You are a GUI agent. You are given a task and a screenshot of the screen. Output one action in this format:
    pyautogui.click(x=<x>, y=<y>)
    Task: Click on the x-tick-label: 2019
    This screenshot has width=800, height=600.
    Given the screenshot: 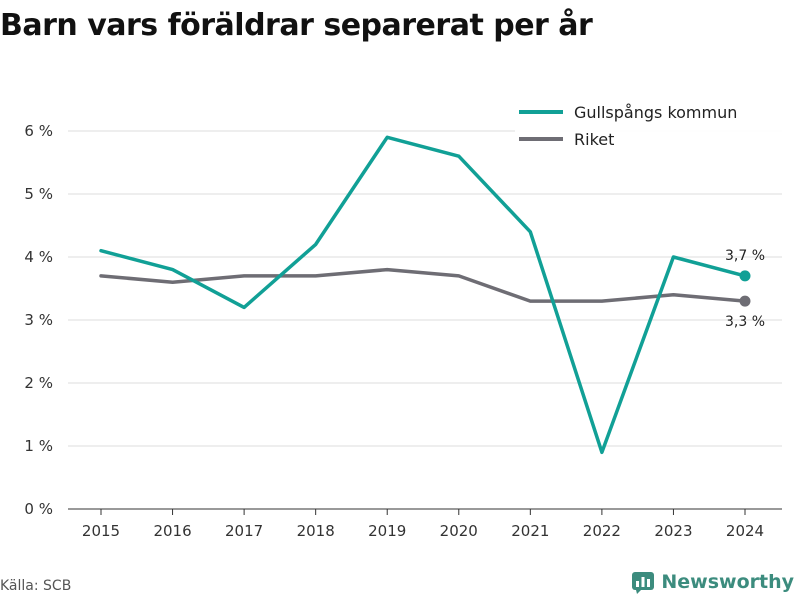 What is the action you would take?
    pyautogui.click(x=387, y=531)
    